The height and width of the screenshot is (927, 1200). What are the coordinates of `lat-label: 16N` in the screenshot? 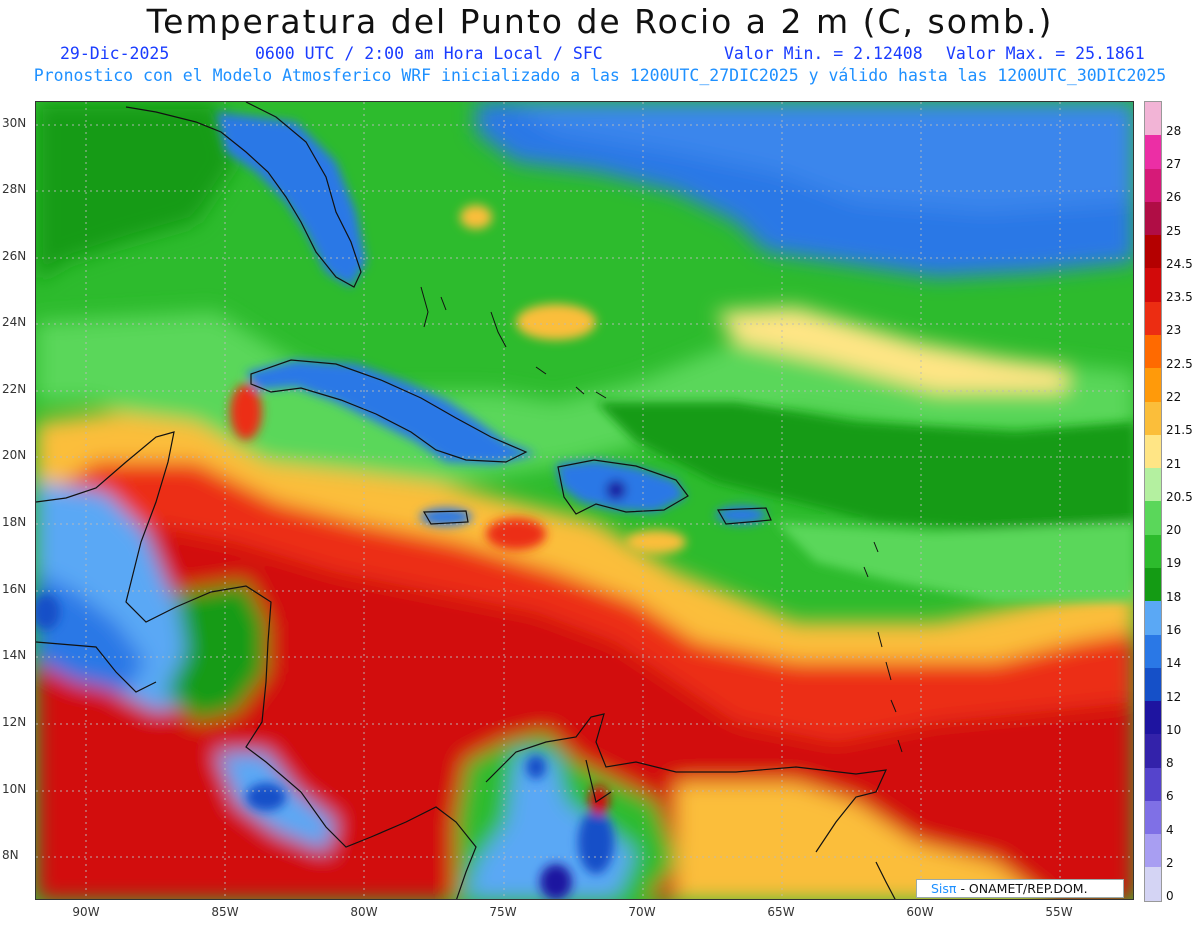 It's located at (14, 589).